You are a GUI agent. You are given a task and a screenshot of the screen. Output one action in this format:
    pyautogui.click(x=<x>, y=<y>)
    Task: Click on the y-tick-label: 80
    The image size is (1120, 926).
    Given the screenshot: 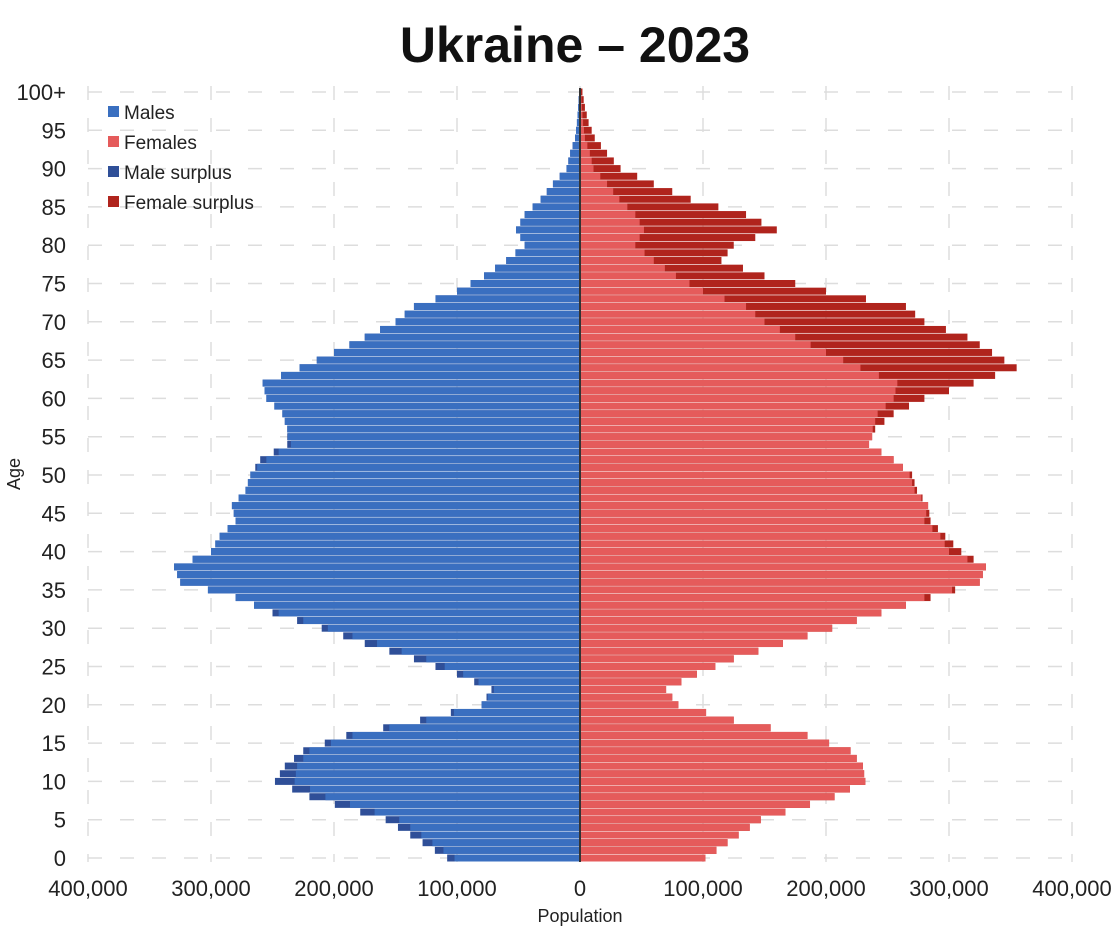 What is the action you would take?
    pyautogui.click(x=54, y=245)
    